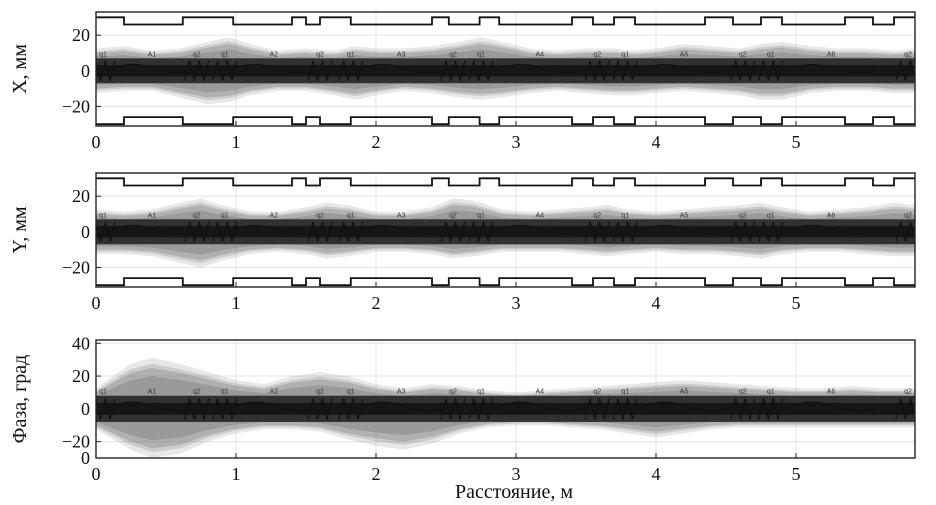 This screenshot has height=505, width=936. Describe the element at coordinates (152, 54) in the screenshot. I see `x-element-label: A1` at that location.